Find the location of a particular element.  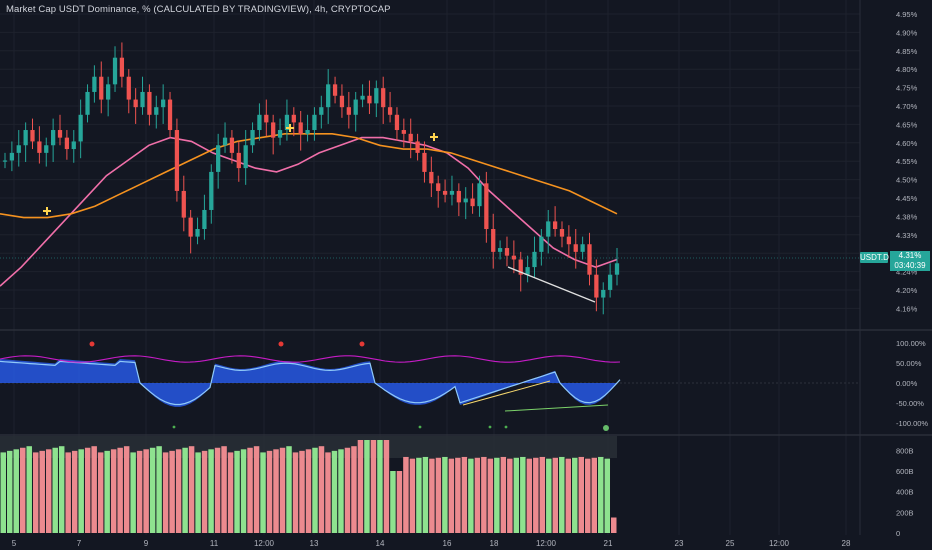

signal-dot-red is located at coordinates (281, 344).